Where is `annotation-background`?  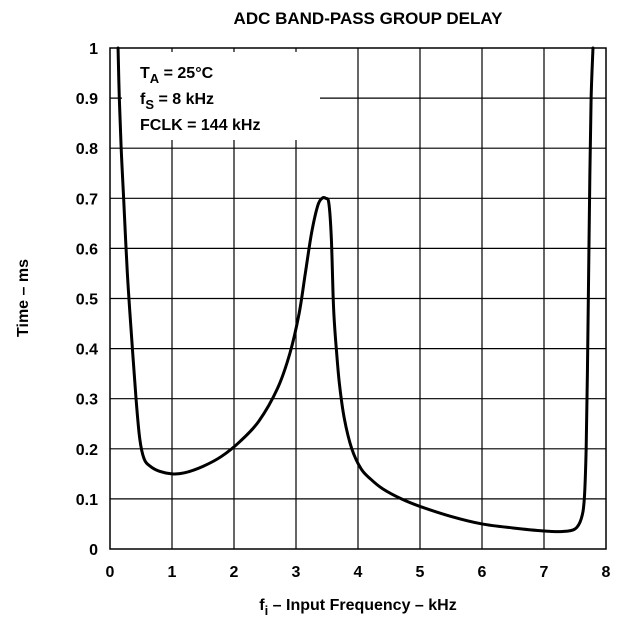 annotation-background is located at coordinates (221, 96).